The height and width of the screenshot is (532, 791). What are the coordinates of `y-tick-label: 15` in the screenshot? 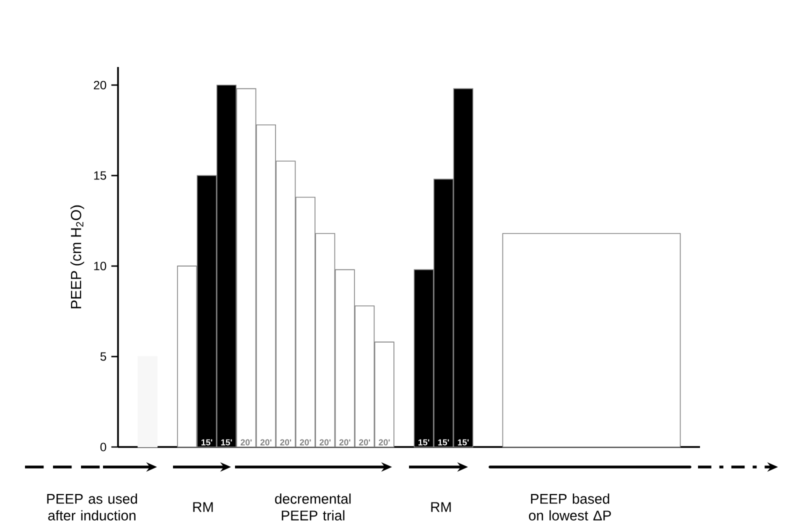 It's located at (100, 175).